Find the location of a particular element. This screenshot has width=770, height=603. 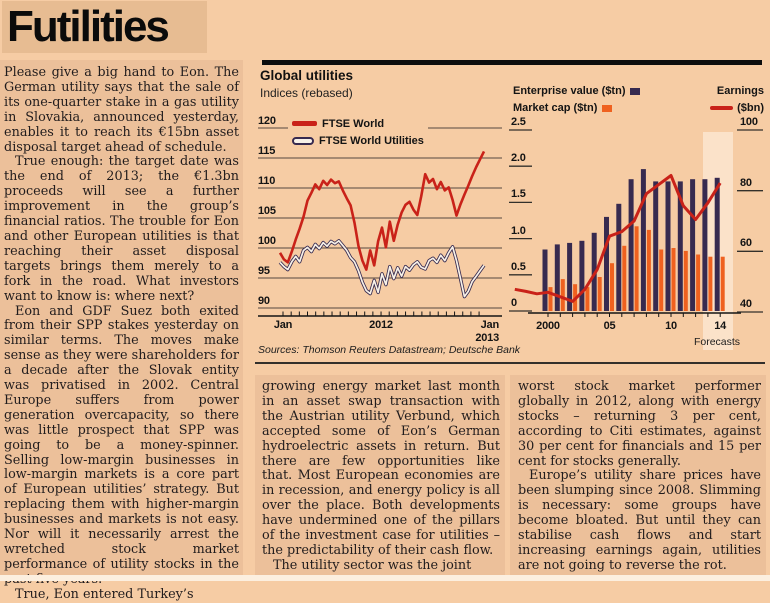

y-axis-label: 95 is located at coordinates (264, 271).